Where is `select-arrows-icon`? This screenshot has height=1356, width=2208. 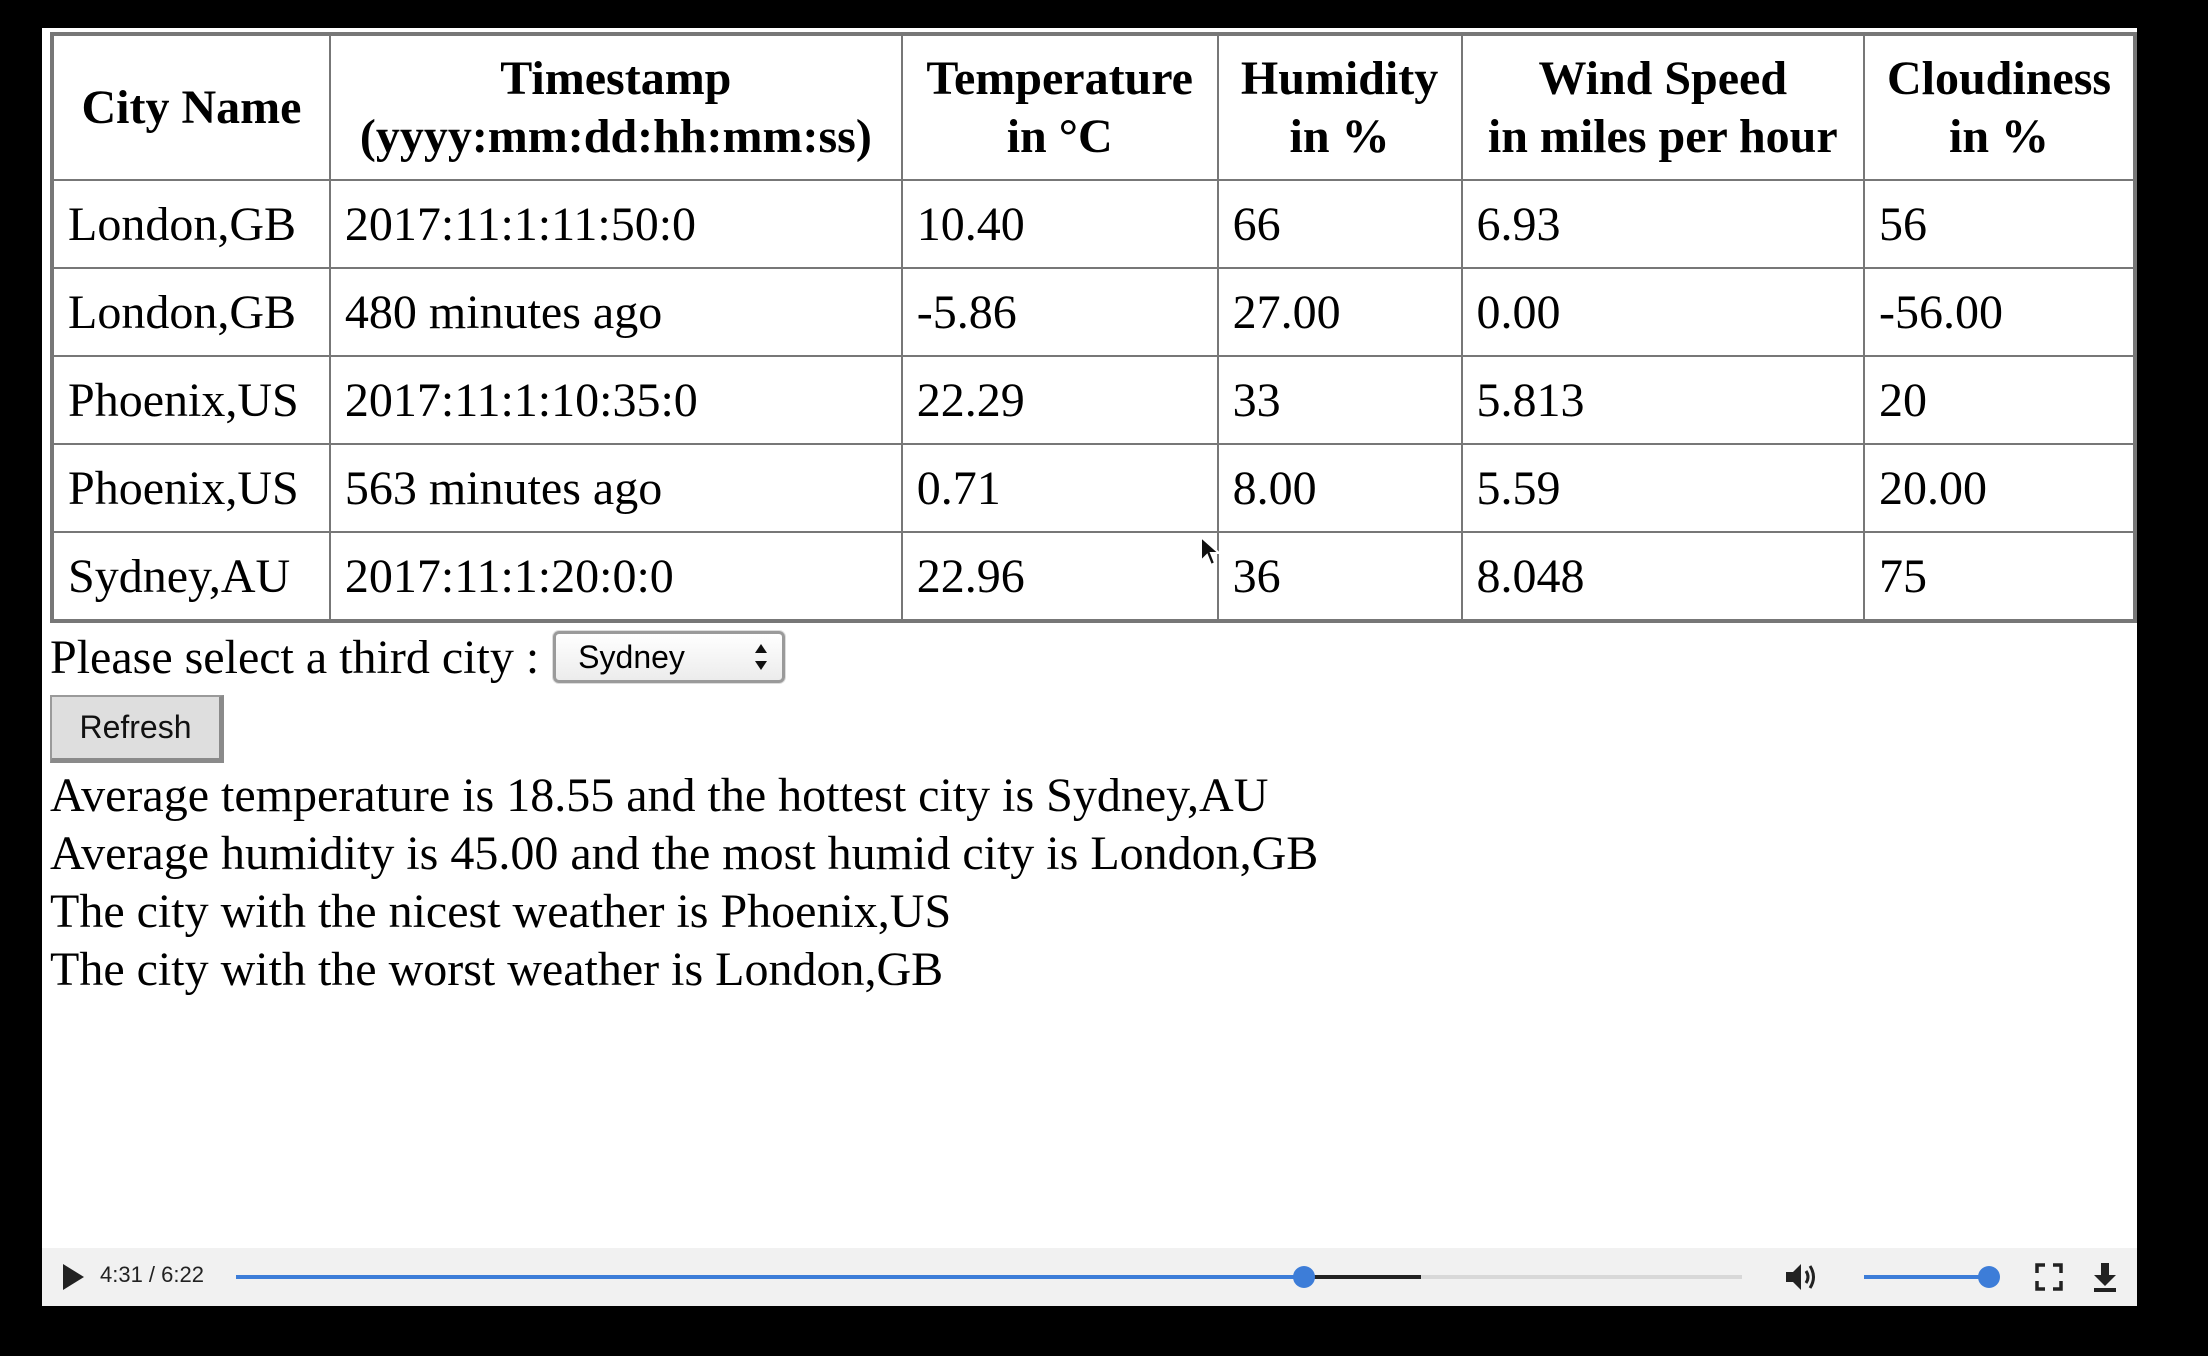
select-arrows-icon is located at coordinates (761, 657).